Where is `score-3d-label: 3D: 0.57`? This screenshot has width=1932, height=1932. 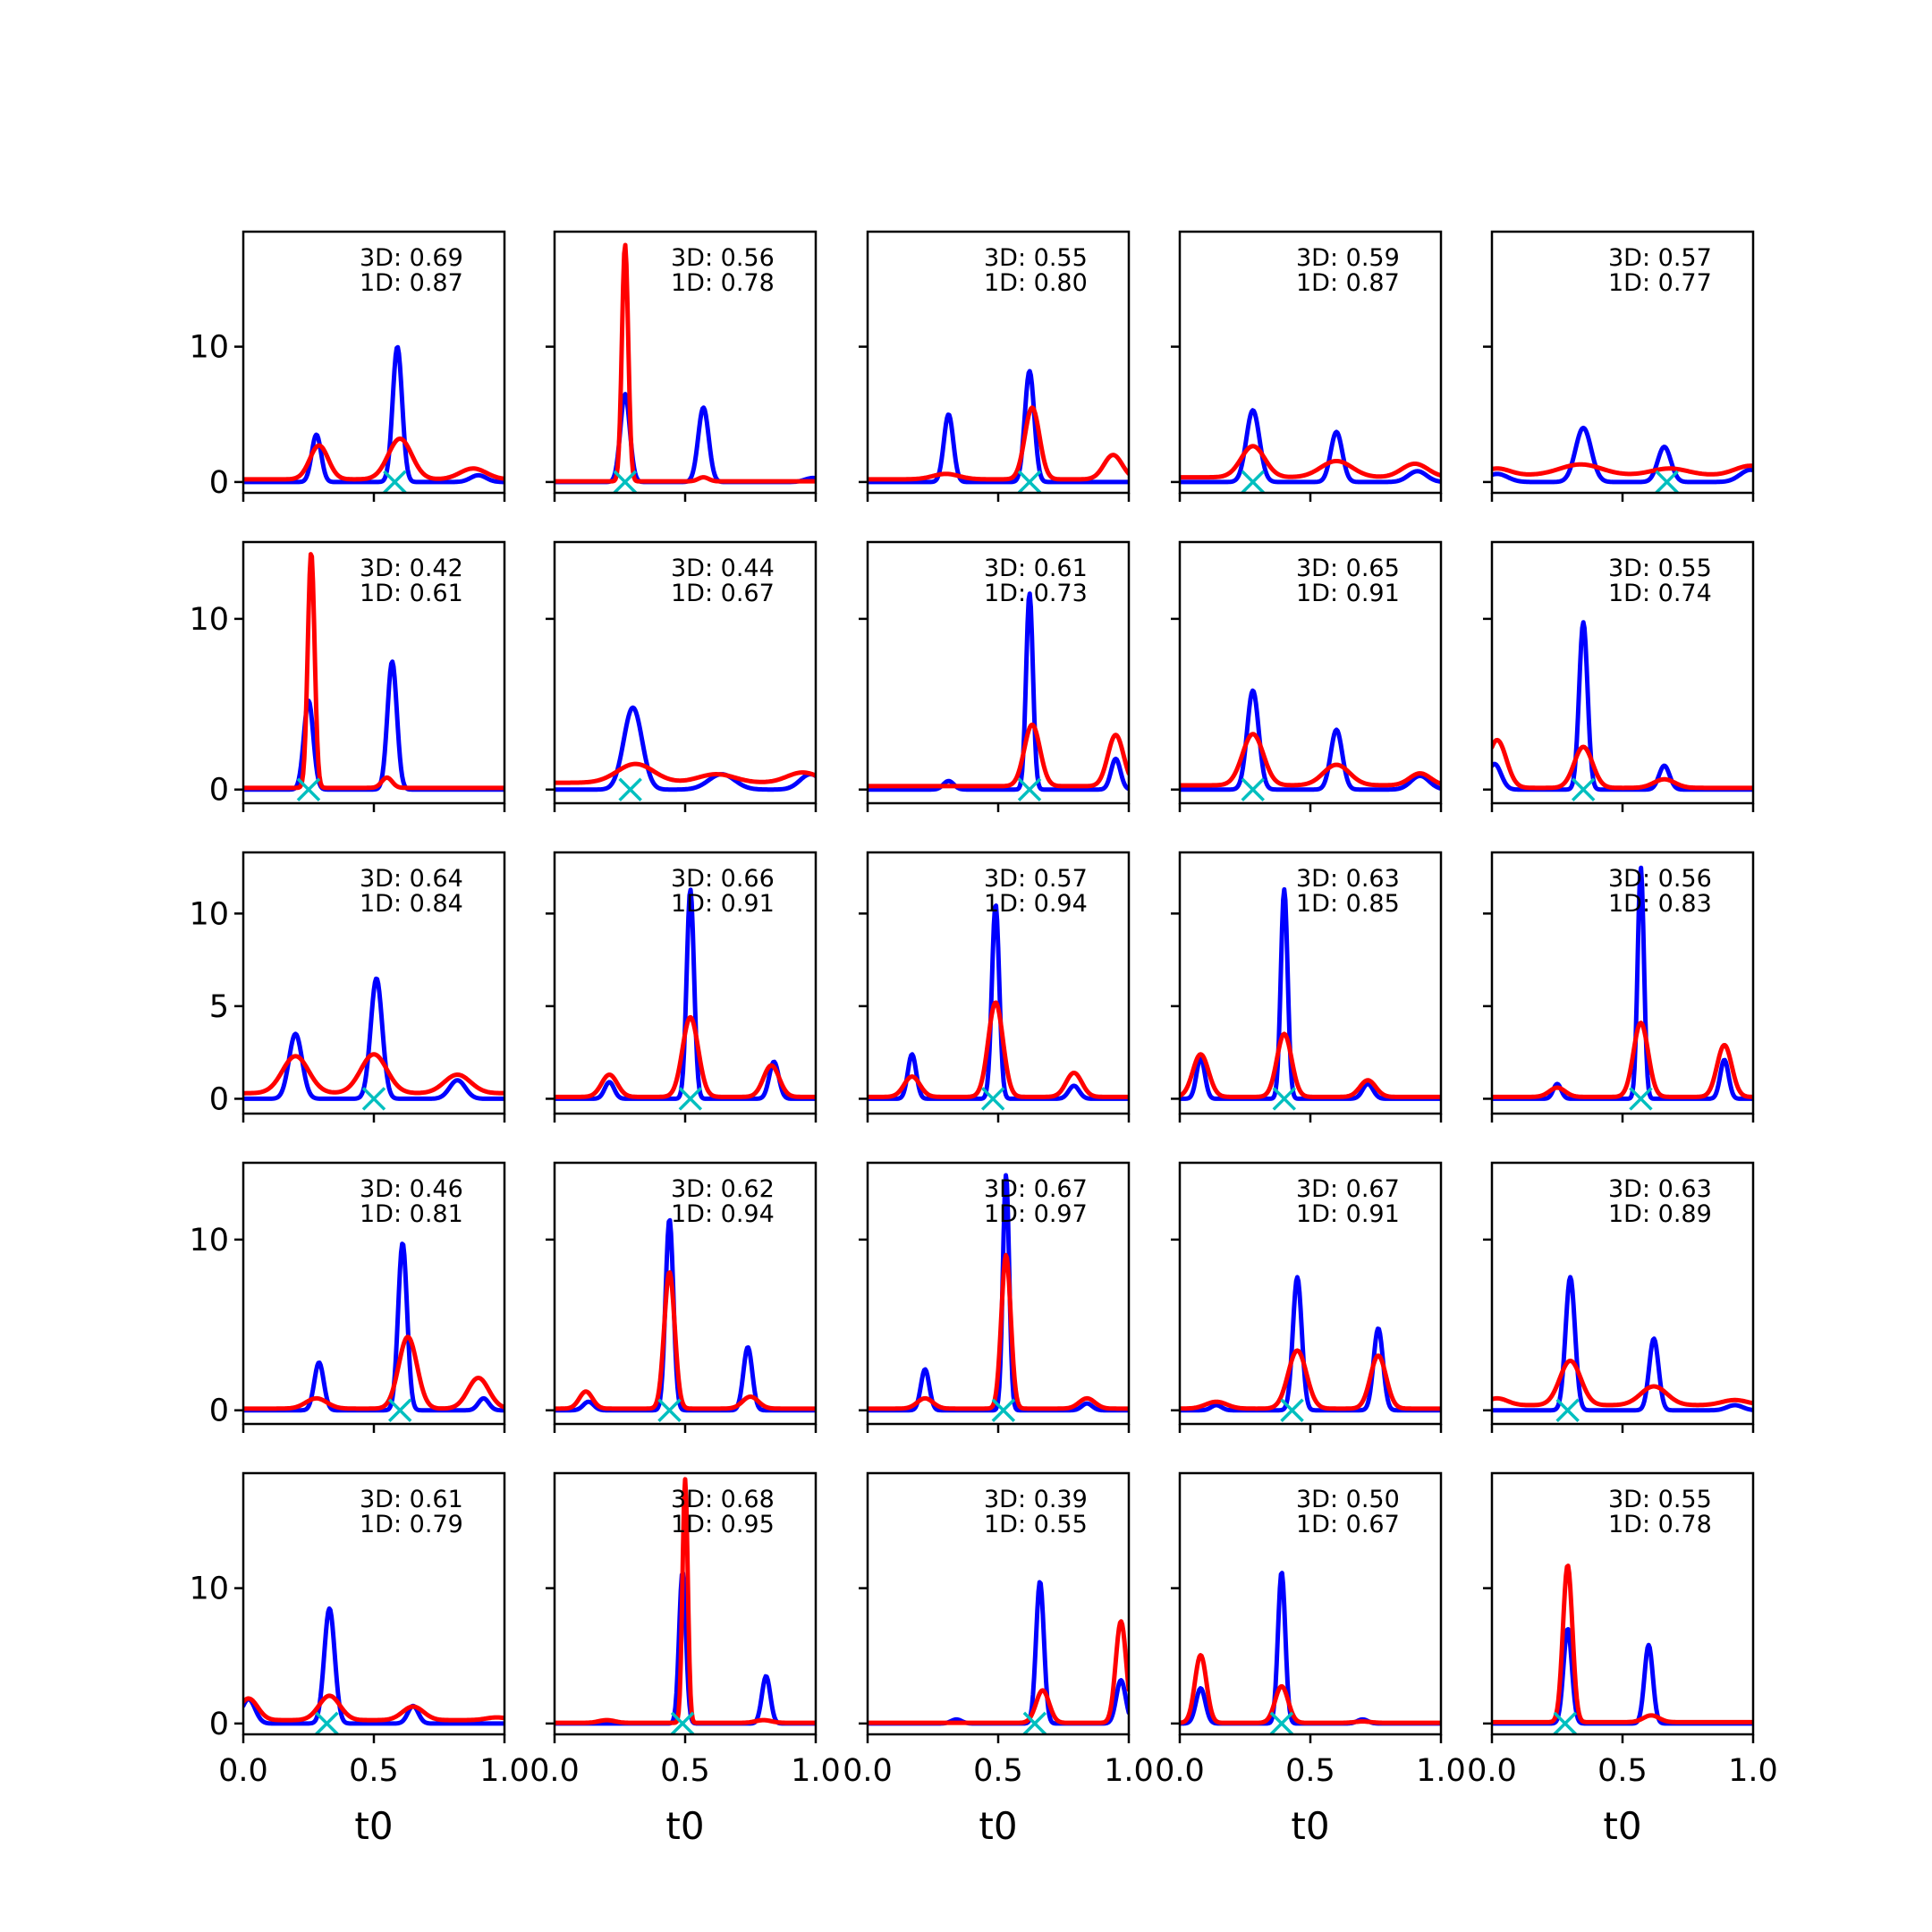 score-3d-label: 3D: 0.57 is located at coordinates (1660, 258).